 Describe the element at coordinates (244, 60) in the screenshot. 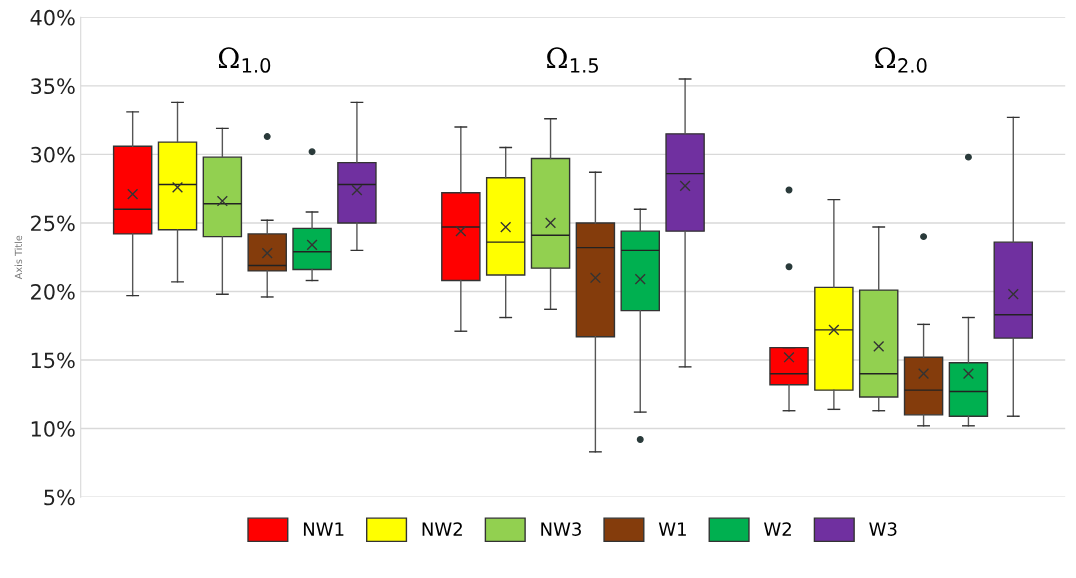

I see `x-tick-label: Ω$_{1.0}$` at that location.